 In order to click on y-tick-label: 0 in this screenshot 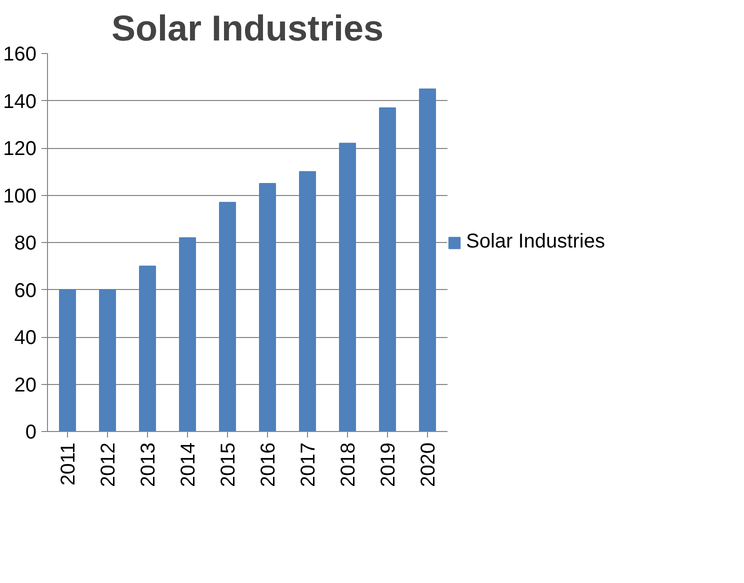, I will do `click(30, 433)`.